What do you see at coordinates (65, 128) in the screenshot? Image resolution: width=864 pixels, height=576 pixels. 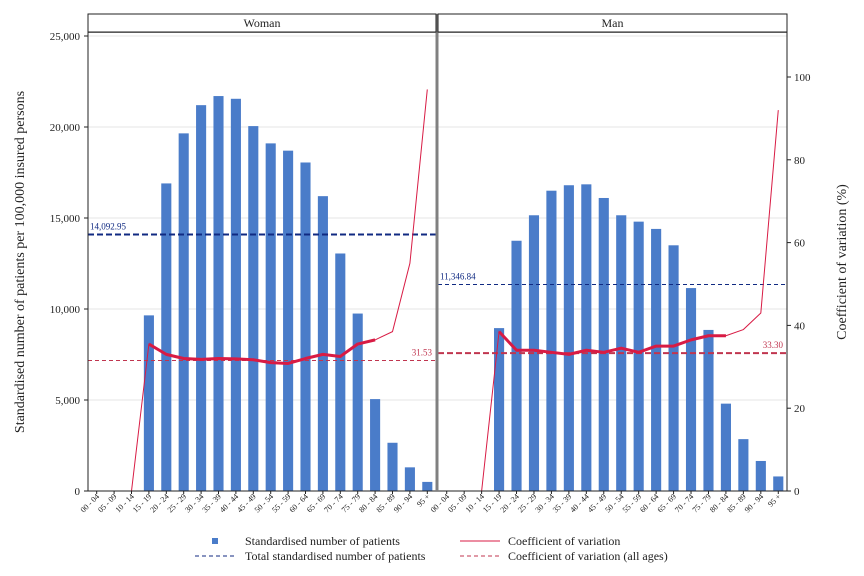 I see `left-tick-label: 20,000` at bounding box center [65, 128].